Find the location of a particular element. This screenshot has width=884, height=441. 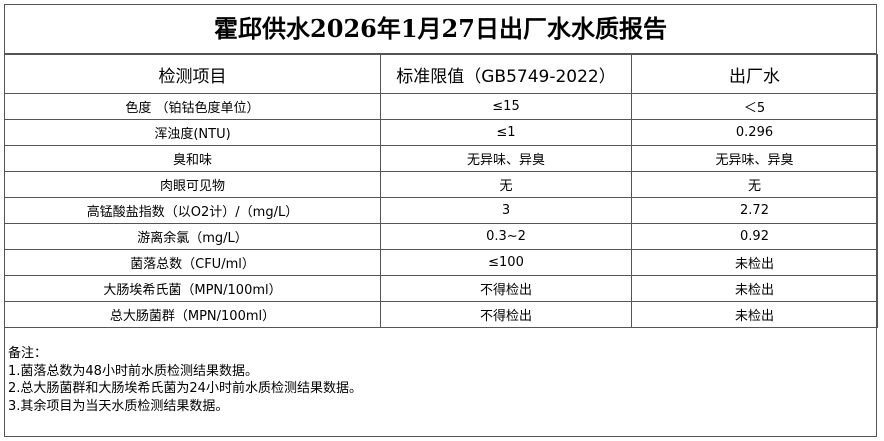

table-row: 高锰酸盐指数（以O2计）/（mg/L） 3 2.72 is located at coordinates (441, 210).